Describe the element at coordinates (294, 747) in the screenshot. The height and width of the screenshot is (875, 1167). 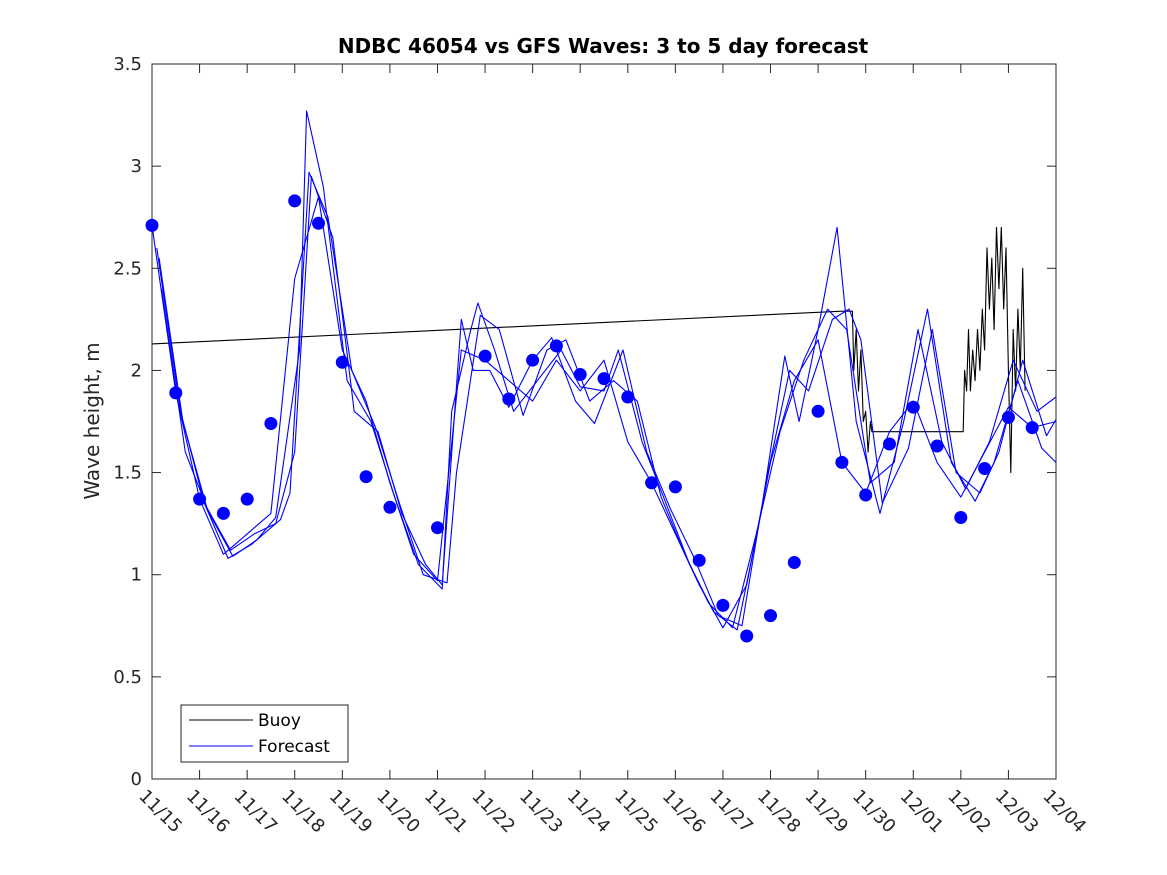
I see `legend-label-forecast: Forecast` at that location.